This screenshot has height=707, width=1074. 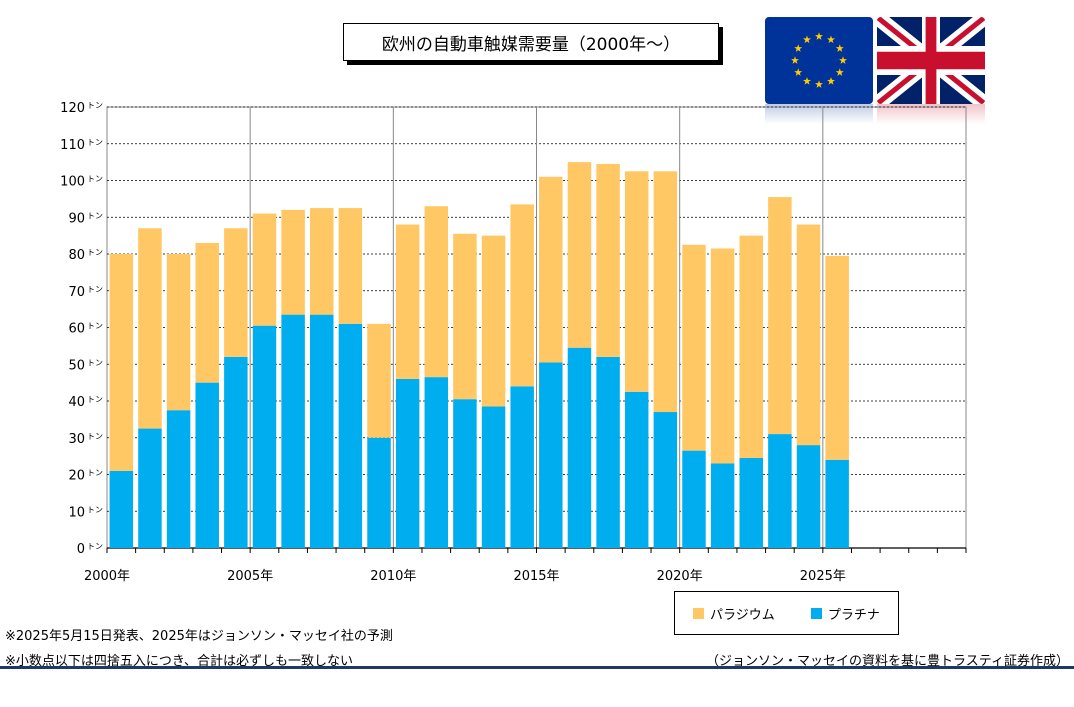 I want to click on palladium-swatch, so click(x=699, y=613).